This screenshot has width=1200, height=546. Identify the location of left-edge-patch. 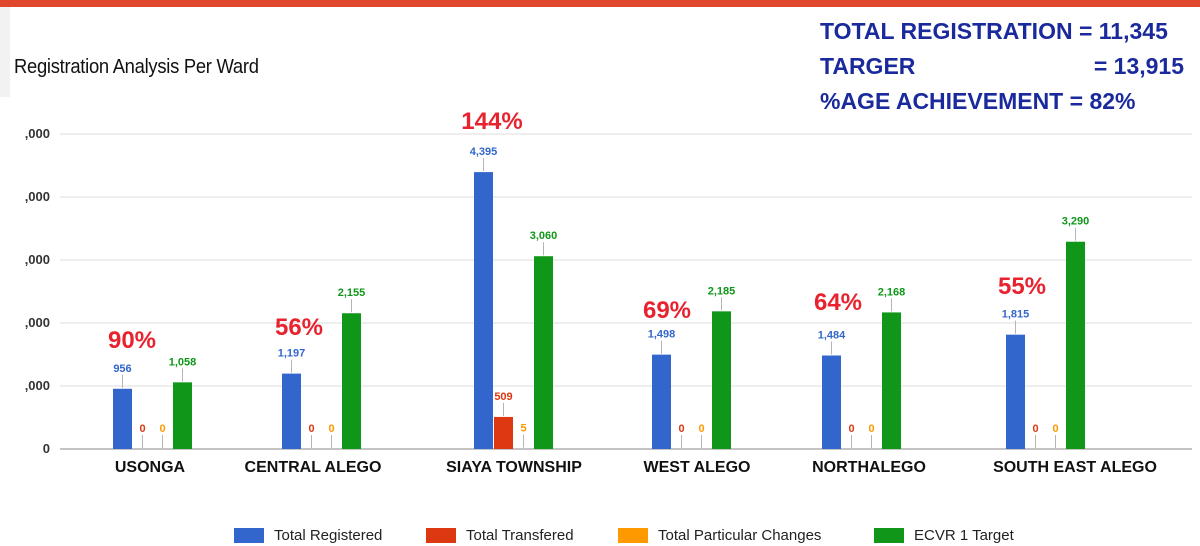
(5, 52).